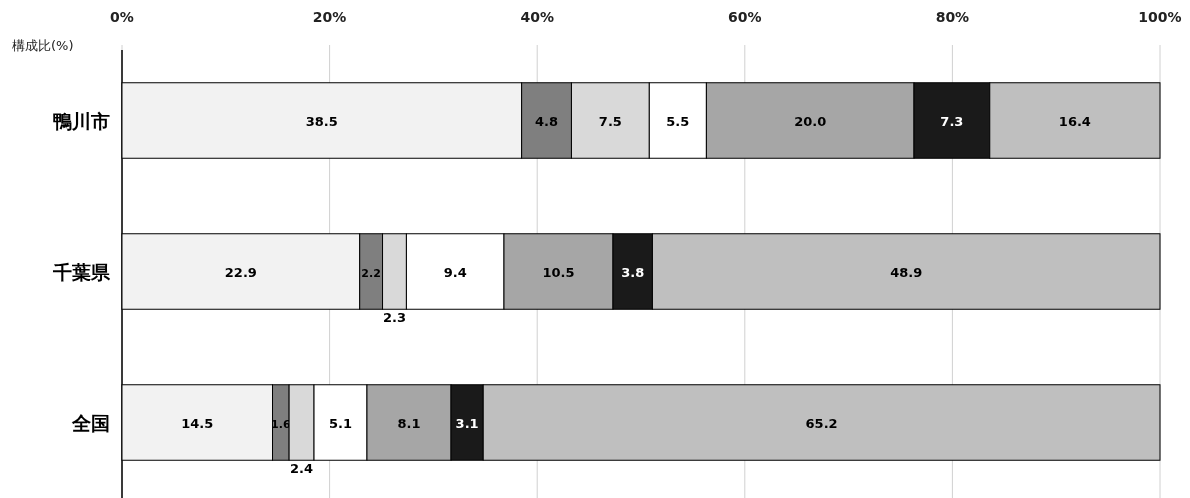 The height and width of the screenshot is (498, 1190). I want to click on data-label: 3.8, so click(633, 272).